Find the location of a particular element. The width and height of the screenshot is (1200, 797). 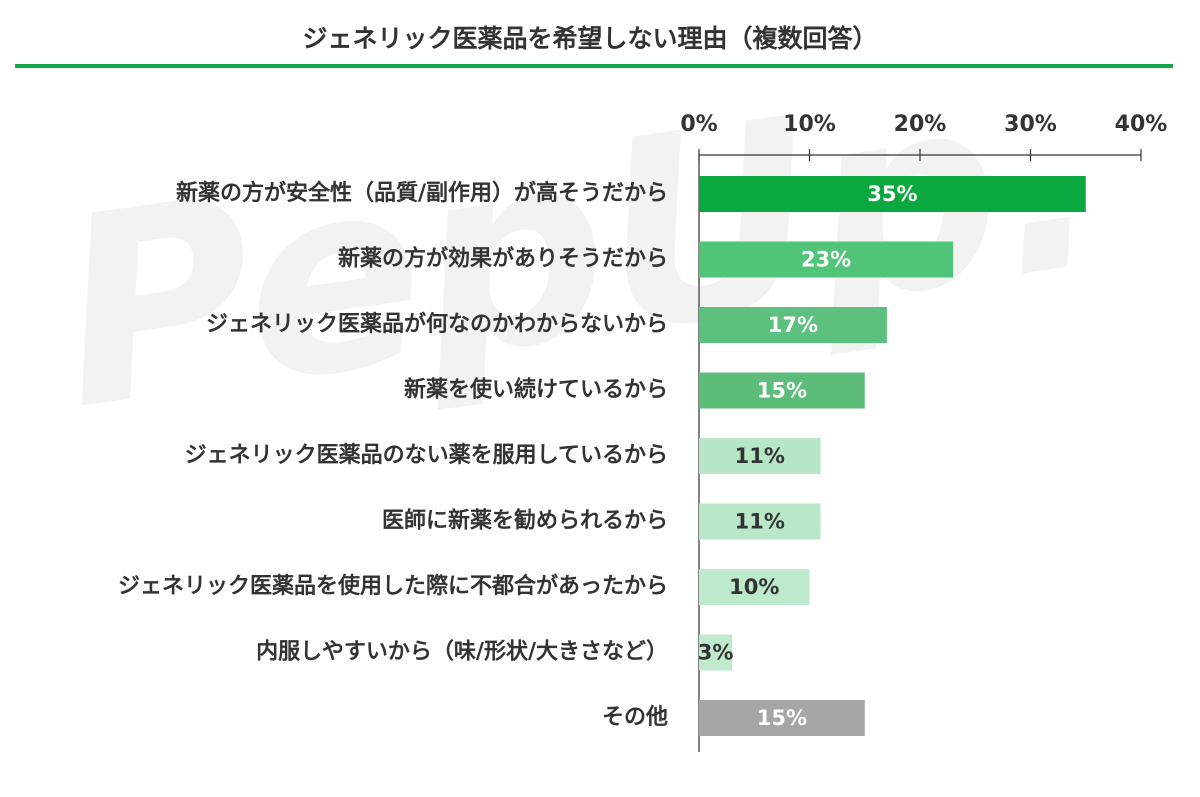

category-label: 内服しやすいから（味/形状/大きさなど） is located at coordinates (462, 652).